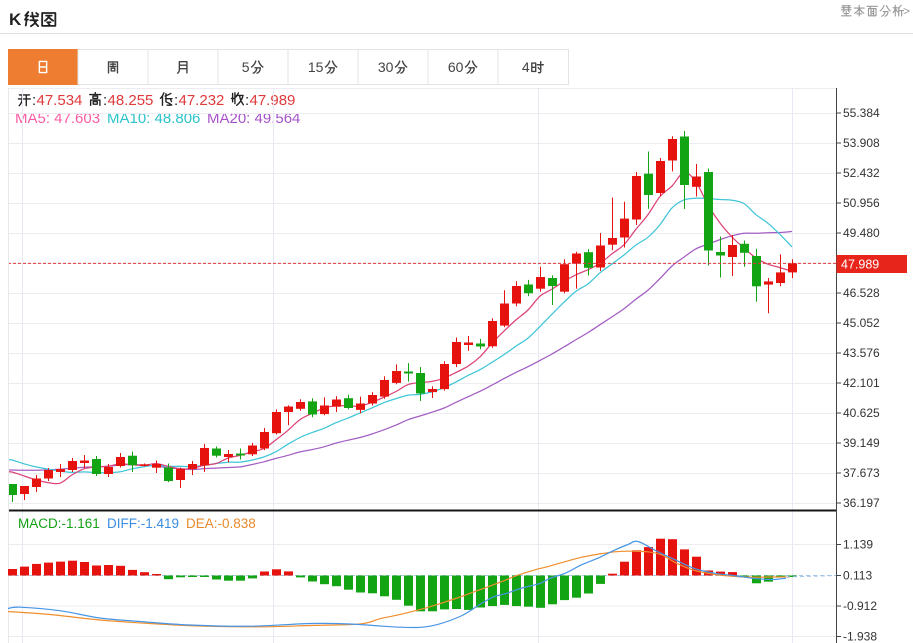 The image size is (913, 643). What do you see at coordinates (857, 576) in the screenshot?
I see `svg-text: 0.113` at bounding box center [857, 576].